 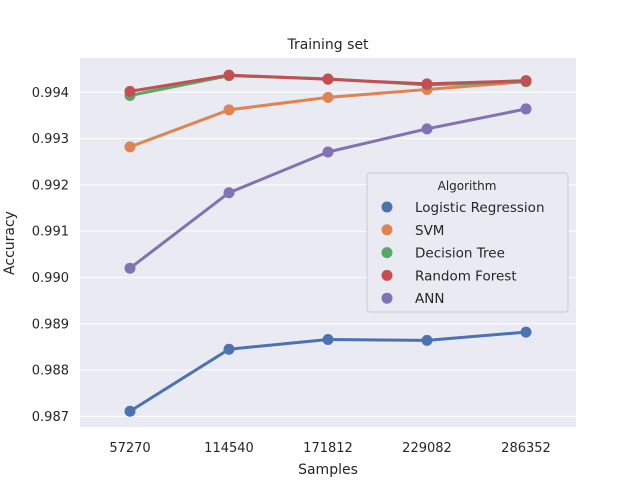 What do you see at coordinates (50, 324) in the screenshot?
I see `y-tick-label: 0.989` at bounding box center [50, 324].